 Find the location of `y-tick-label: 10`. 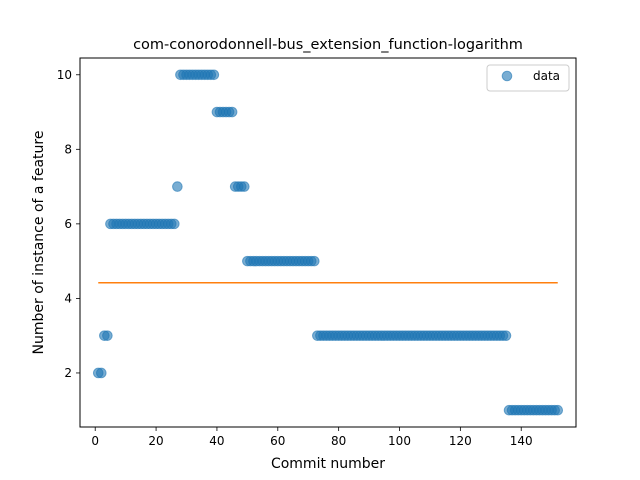

y-tick-label: 10 is located at coordinates (64, 75).